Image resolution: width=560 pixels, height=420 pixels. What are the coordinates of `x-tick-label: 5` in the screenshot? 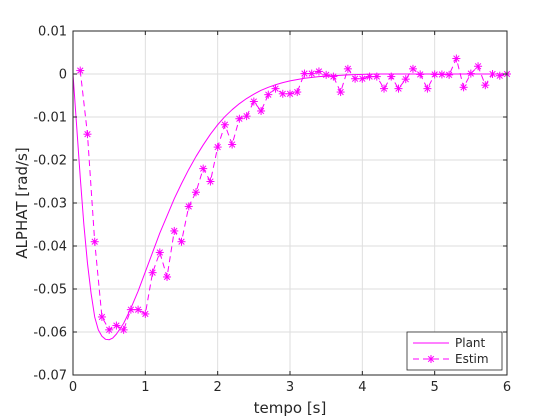 It's located at (435, 387).